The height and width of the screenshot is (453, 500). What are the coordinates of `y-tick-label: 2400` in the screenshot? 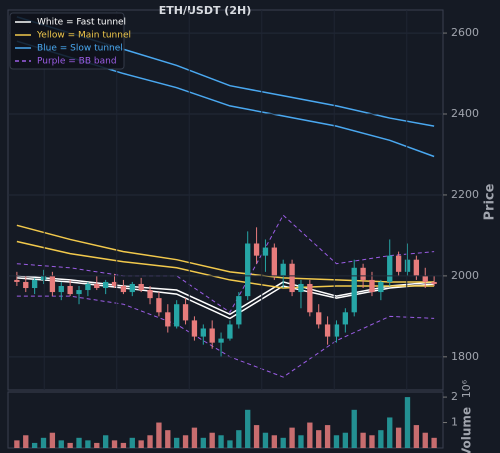 It's located at (465, 113).